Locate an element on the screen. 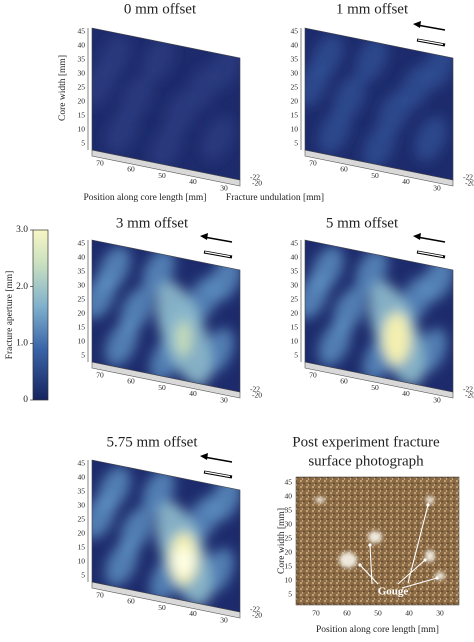 The image size is (474, 642). photo-x-tick-label: 40 is located at coordinates (409, 613).